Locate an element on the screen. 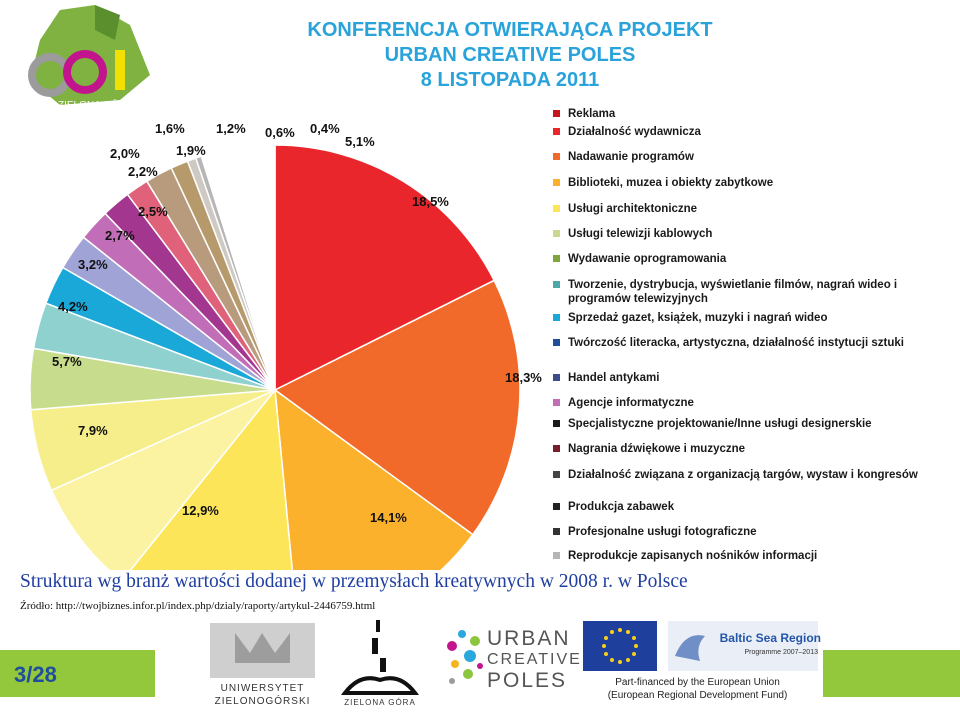  legend-label: Profesjonalne usługi fotograficzne is located at coordinates (662, 532).